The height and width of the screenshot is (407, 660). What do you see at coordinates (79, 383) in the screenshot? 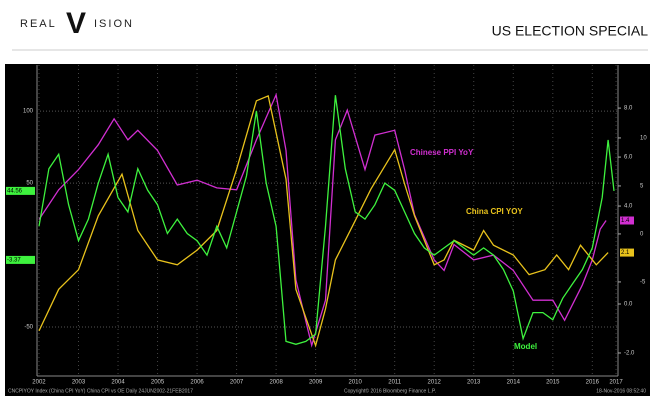
I see `x-tick-label: 2003` at bounding box center [79, 383].